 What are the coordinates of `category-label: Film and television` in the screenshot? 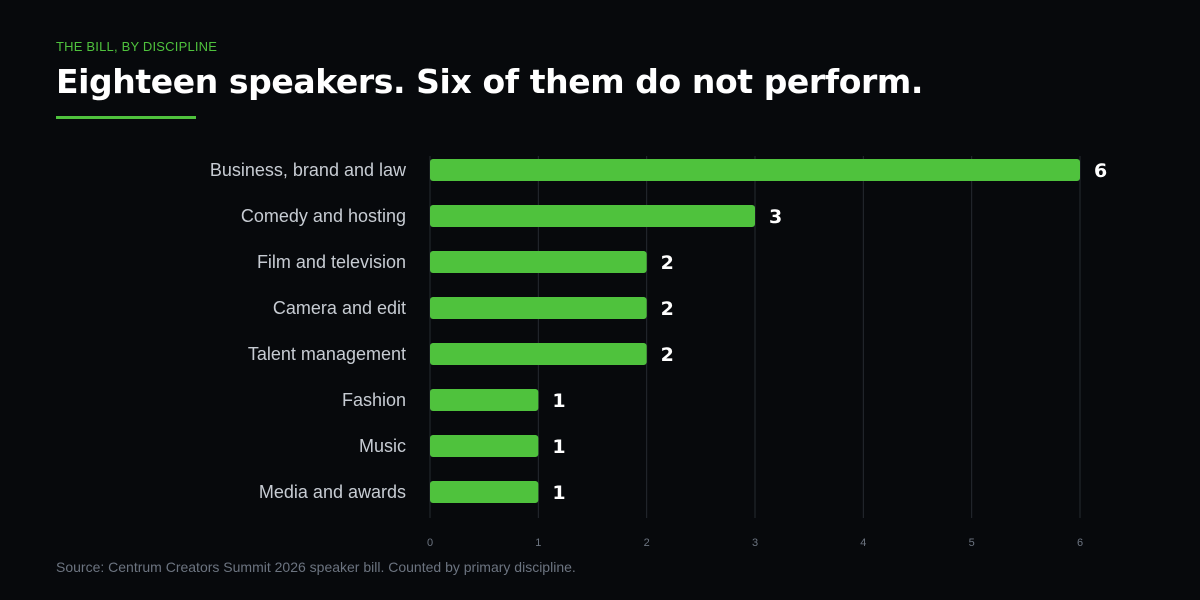 It's located at (331, 262).